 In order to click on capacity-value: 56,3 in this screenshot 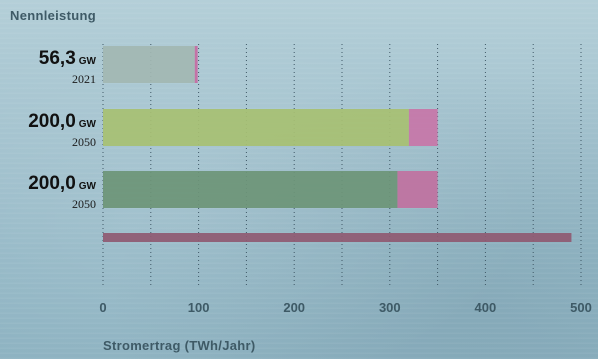, I will do `click(57, 58)`.